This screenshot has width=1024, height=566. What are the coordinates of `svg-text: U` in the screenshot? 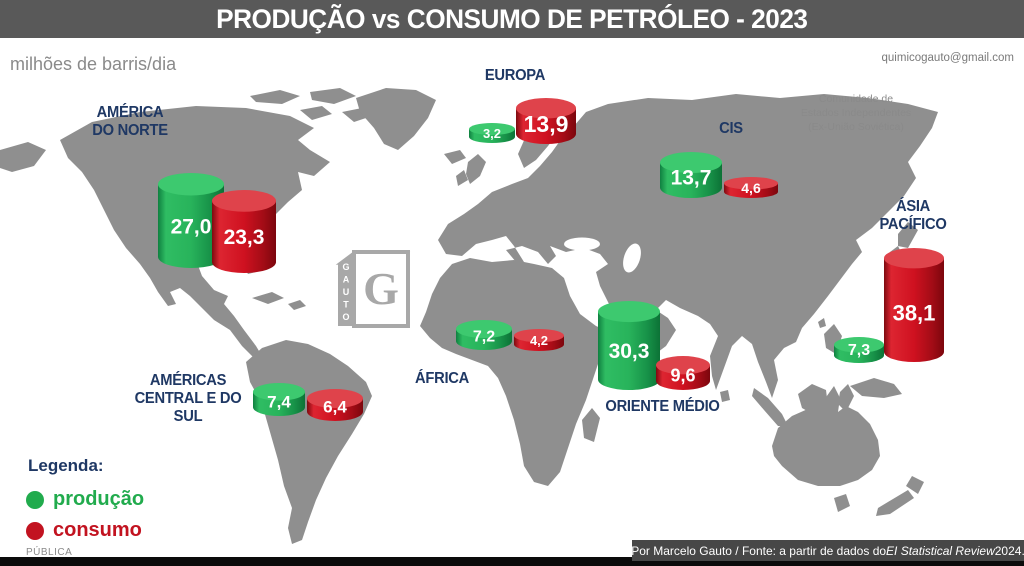 It's located at (346, 292).